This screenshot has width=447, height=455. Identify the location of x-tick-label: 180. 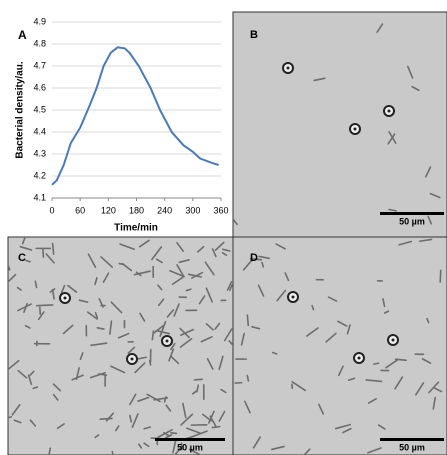
(136, 210).